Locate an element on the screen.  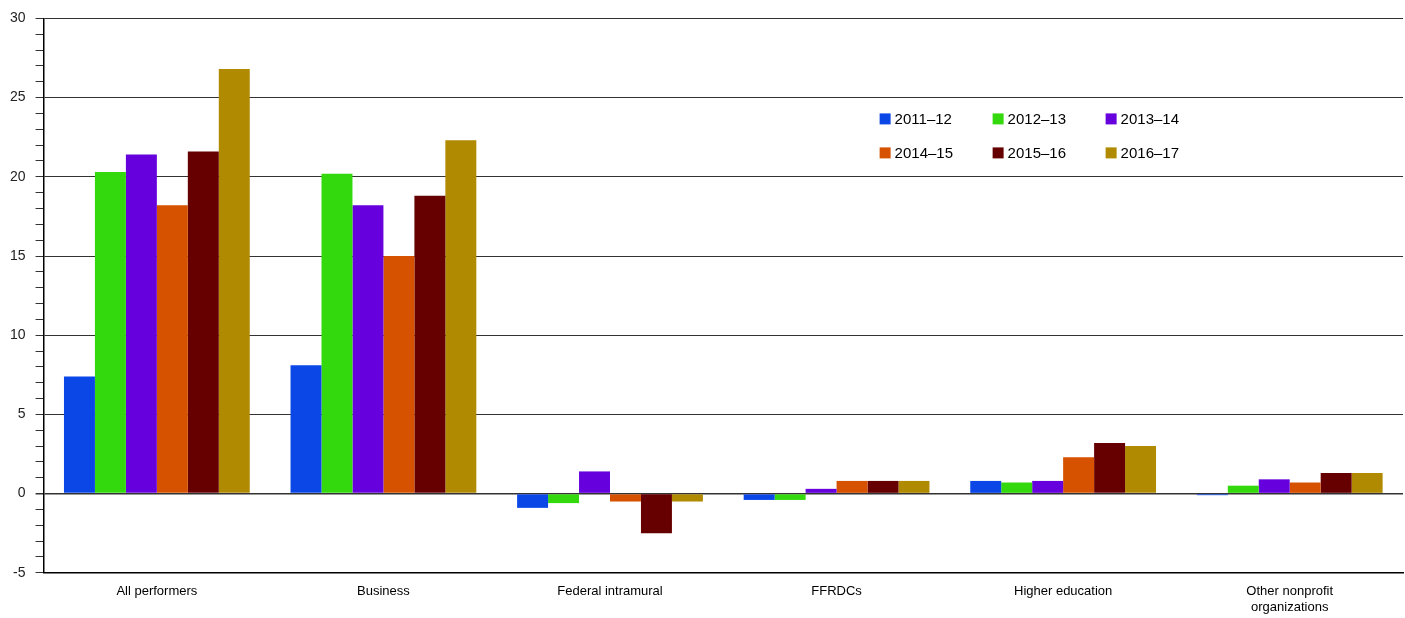
legend-label: 2011–12 is located at coordinates (923, 118).